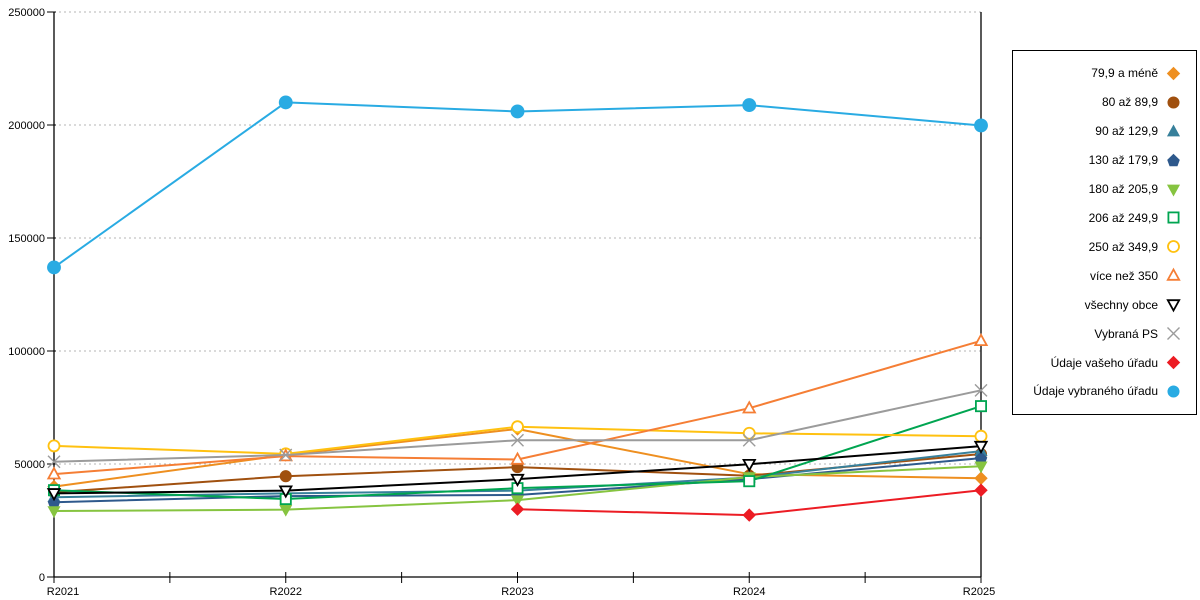 This screenshot has height=600, width=1200. What do you see at coordinates (26, 352) in the screenshot?
I see `y-axis-label: 100000` at bounding box center [26, 352].